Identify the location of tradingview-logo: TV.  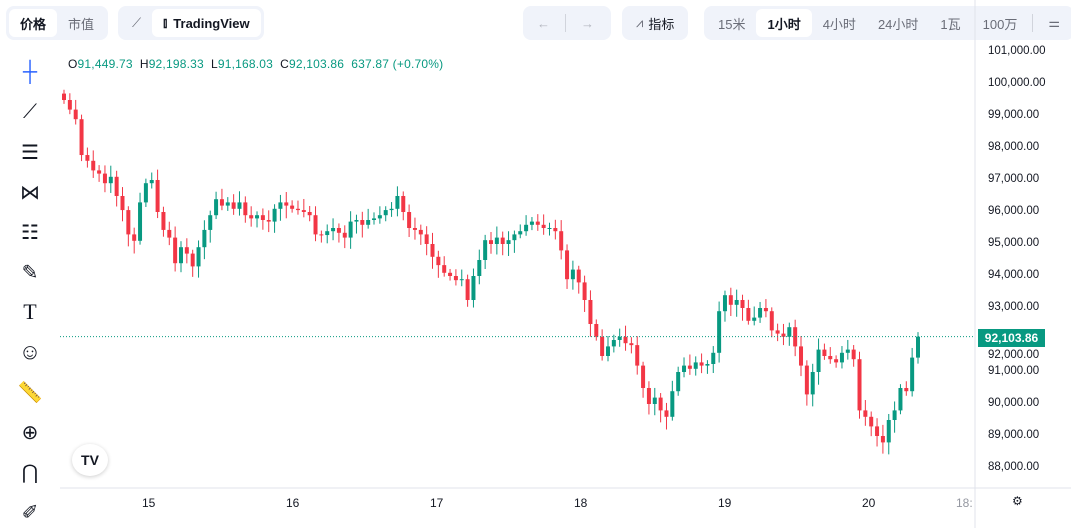
(90, 460).